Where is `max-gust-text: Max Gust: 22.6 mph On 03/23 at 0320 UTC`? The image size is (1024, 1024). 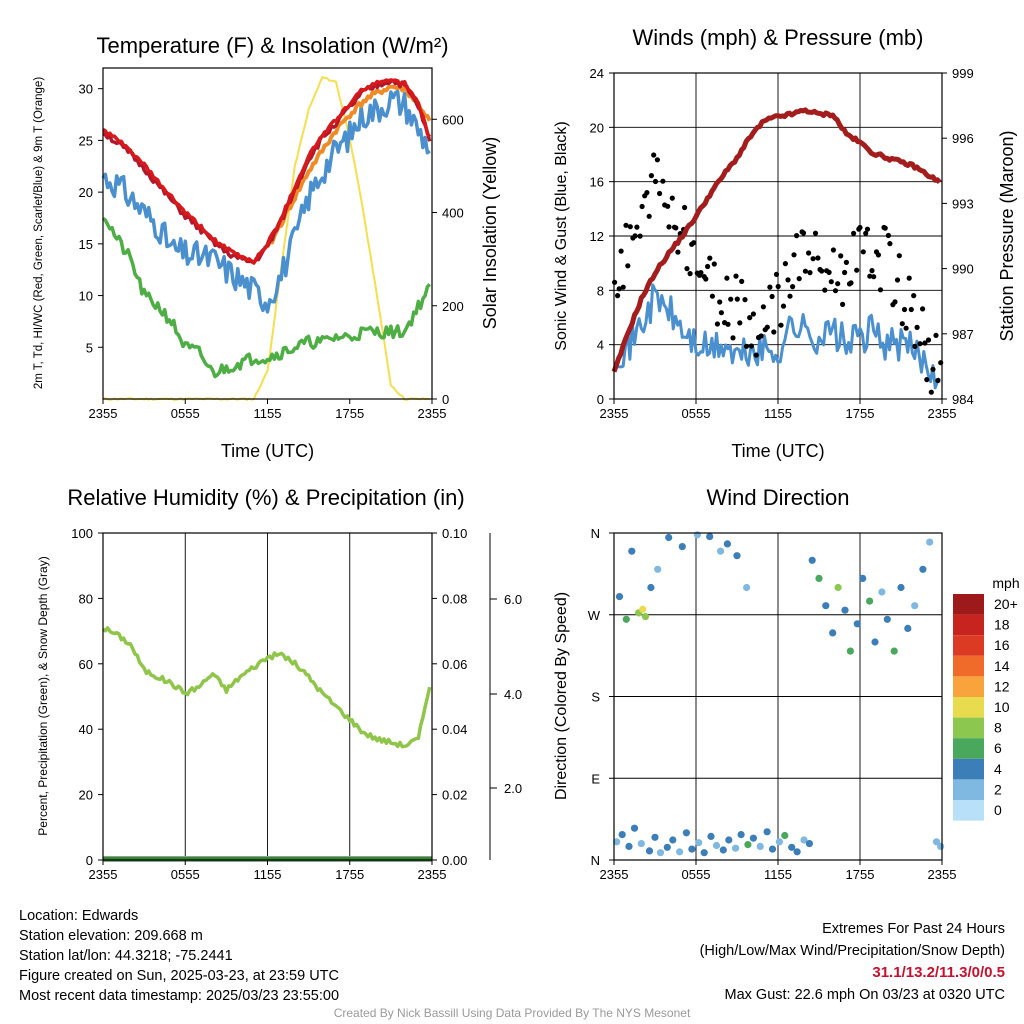
max-gust-text: Max Gust: 22.6 mph On 03/23 at 0320 UTC is located at coordinates (864, 995).